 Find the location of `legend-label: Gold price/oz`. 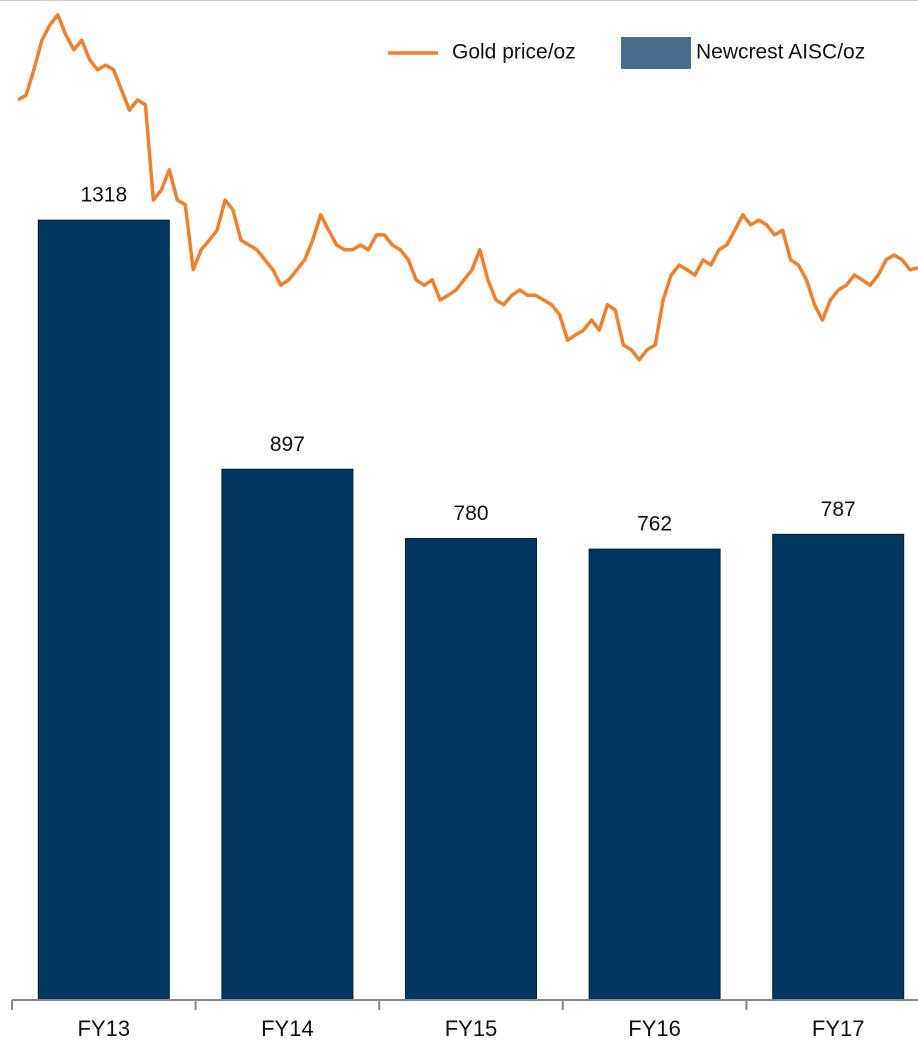

legend-label: Gold price/oz is located at coordinates (514, 52).